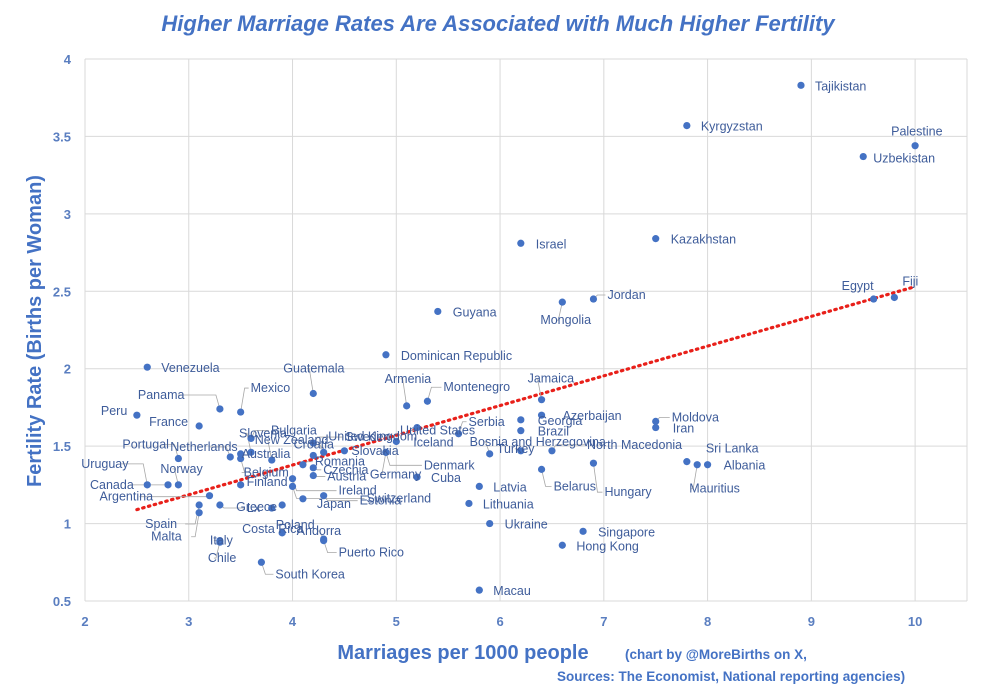 This screenshot has width=992, height=698. What do you see at coordinates (499, 621) in the screenshot?
I see `x-tick-label: 6` at bounding box center [499, 621].